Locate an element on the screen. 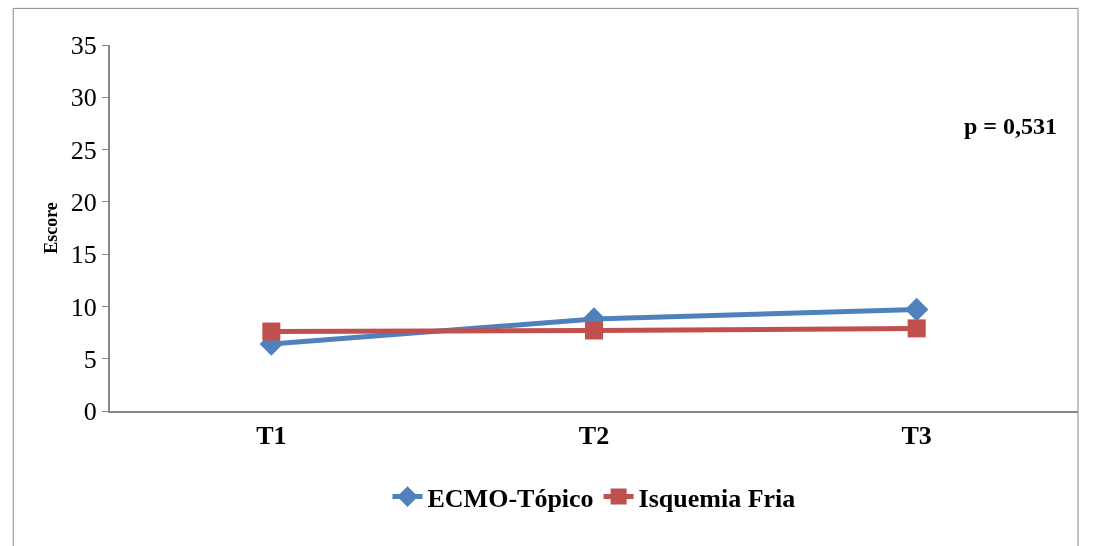 The height and width of the screenshot is (546, 1096). y-tick-label: 30 is located at coordinates (83, 98).